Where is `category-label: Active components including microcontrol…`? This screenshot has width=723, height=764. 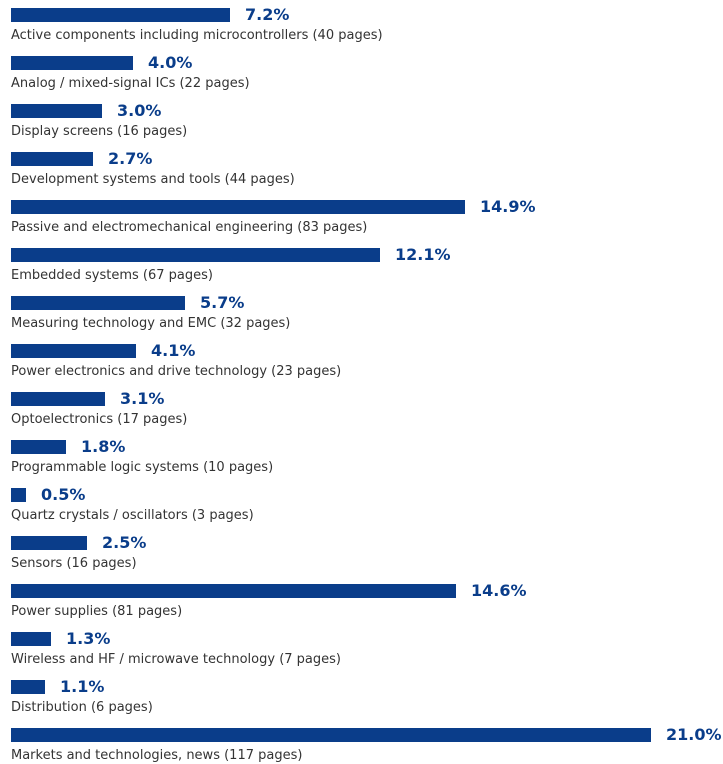 category-label: Active components including microcontrol… is located at coordinates (197, 35).